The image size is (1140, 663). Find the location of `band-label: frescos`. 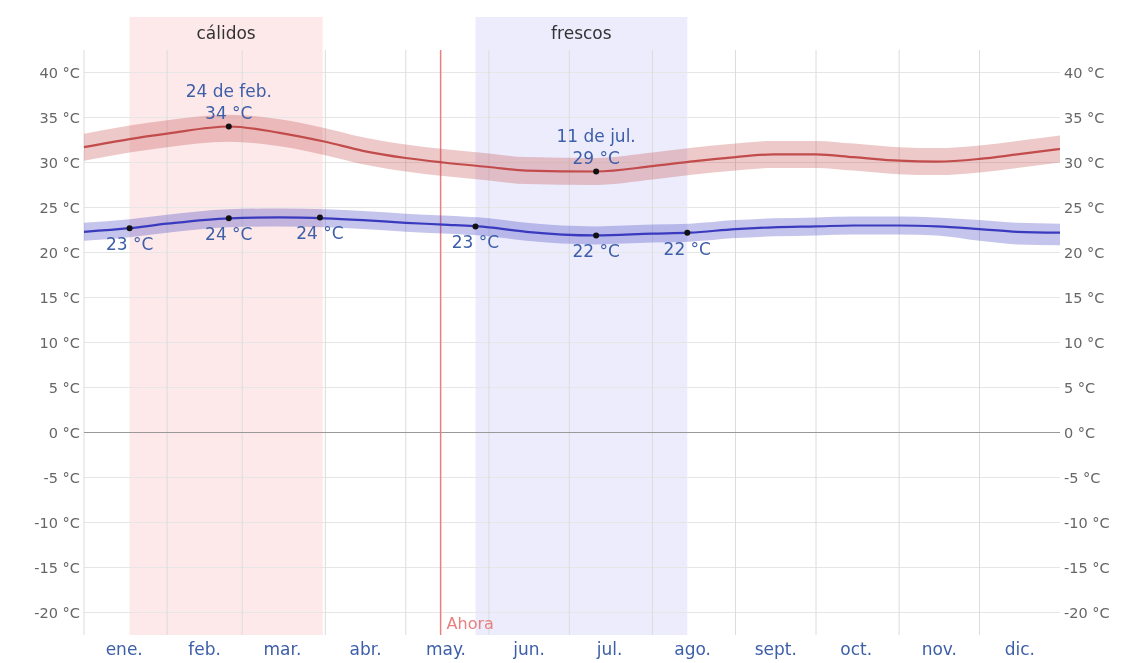

band-label: frescos is located at coordinates (581, 33).